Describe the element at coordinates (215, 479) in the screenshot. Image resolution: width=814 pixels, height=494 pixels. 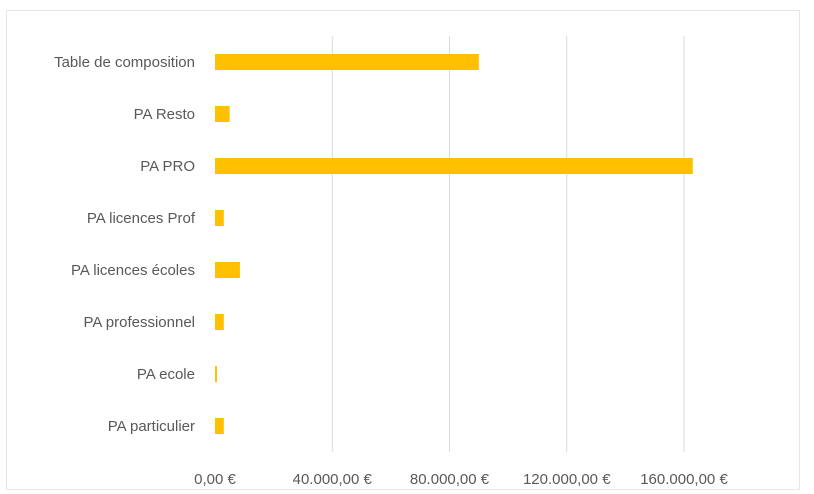
I see `x-tick-label: 0,00 €` at that location.